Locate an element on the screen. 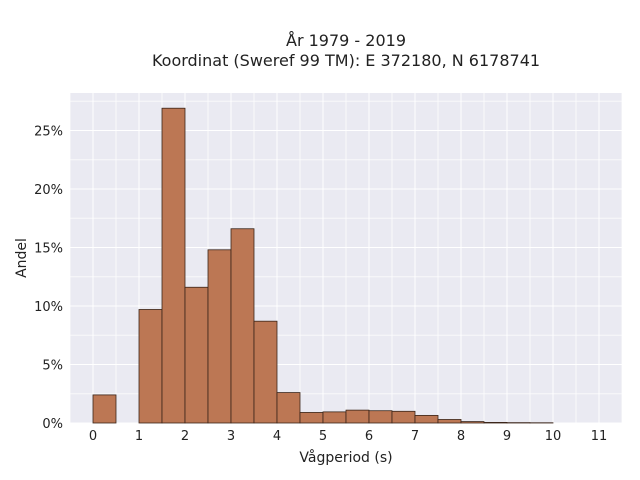  x-tick-label: 3 is located at coordinates (231, 436).